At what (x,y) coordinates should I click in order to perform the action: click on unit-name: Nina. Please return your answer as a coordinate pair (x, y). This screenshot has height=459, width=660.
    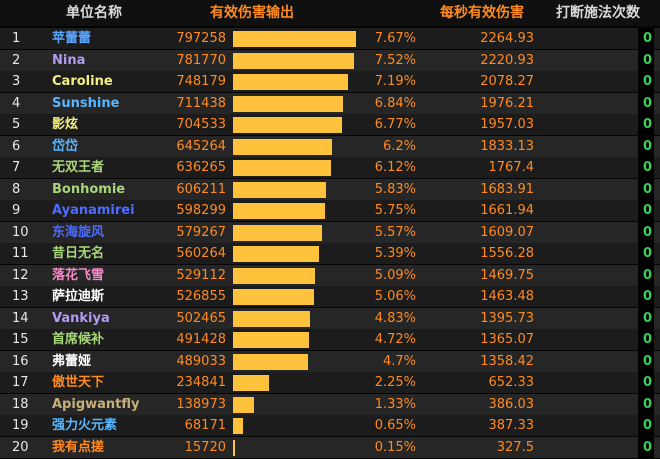
    Looking at the image, I should click on (69, 60).